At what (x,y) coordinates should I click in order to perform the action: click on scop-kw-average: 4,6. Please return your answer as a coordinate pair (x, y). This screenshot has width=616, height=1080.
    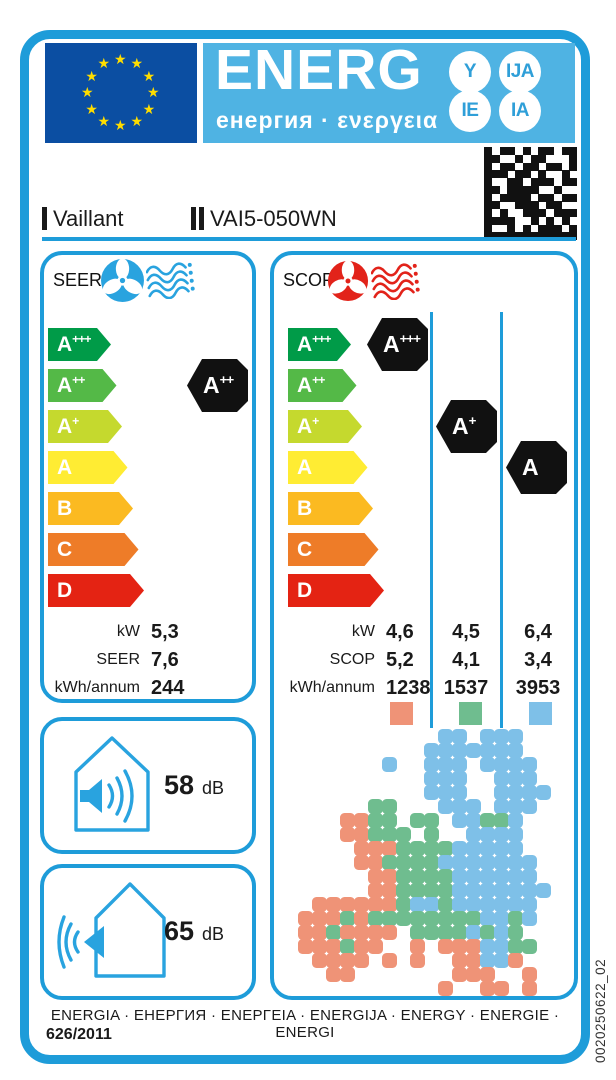
    Looking at the image, I should click on (400, 632).